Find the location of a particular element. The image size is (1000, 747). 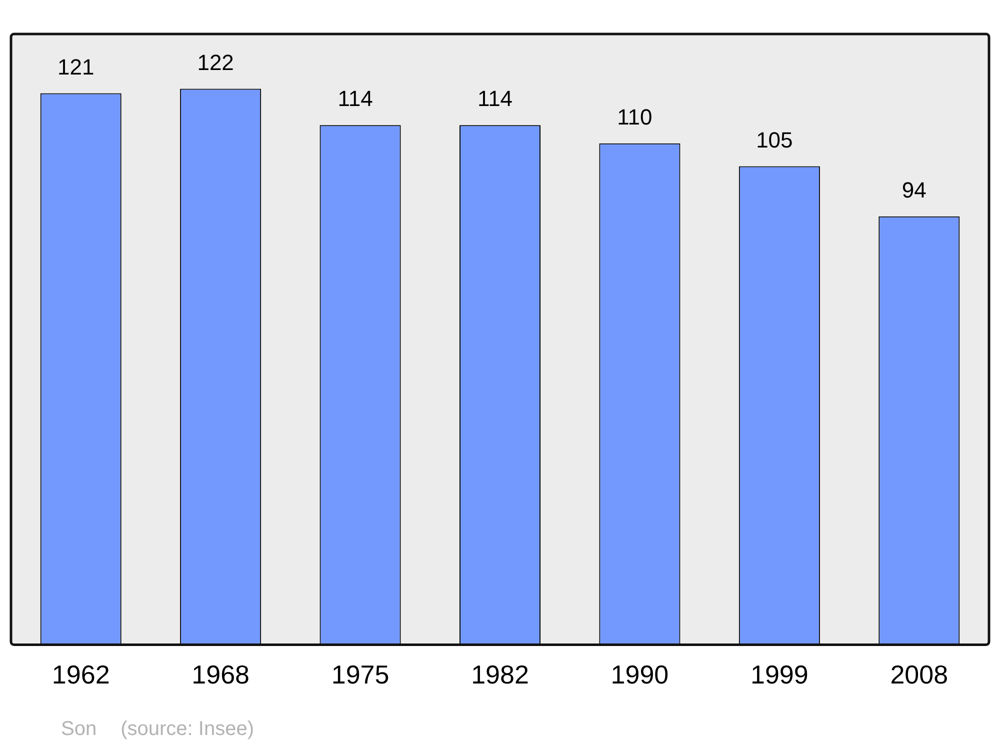

x-tick-label: 1968 is located at coordinates (221, 675).